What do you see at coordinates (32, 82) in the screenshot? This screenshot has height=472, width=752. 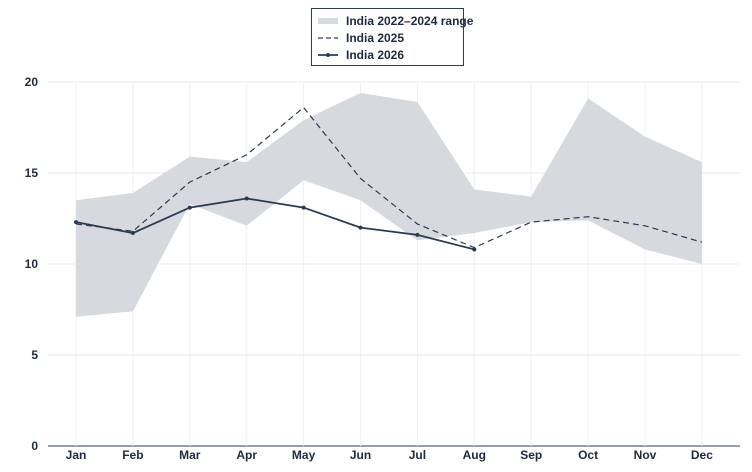 I see `y-tick-label: 20` at bounding box center [32, 82].